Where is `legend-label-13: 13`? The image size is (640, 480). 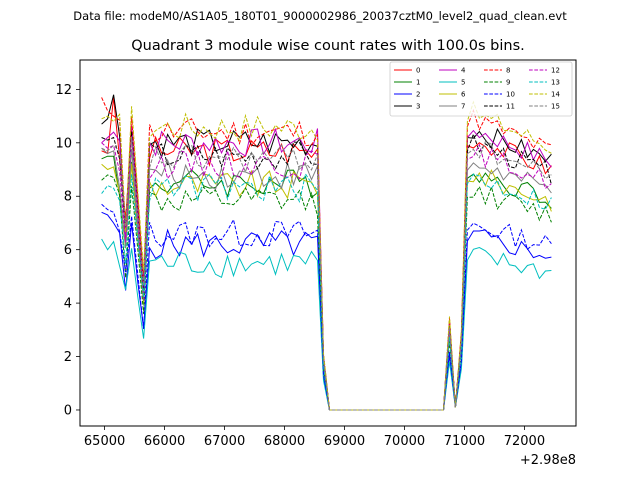
legend-label-13: 13 is located at coordinates (555, 83).